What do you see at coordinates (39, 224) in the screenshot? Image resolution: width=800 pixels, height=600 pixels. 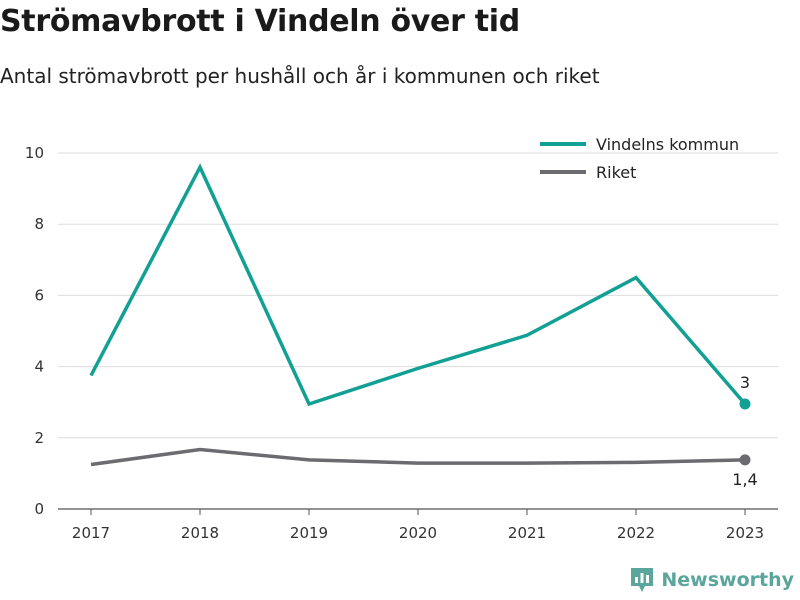 I see `y-tick-label: 8` at bounding box center [39, 224].